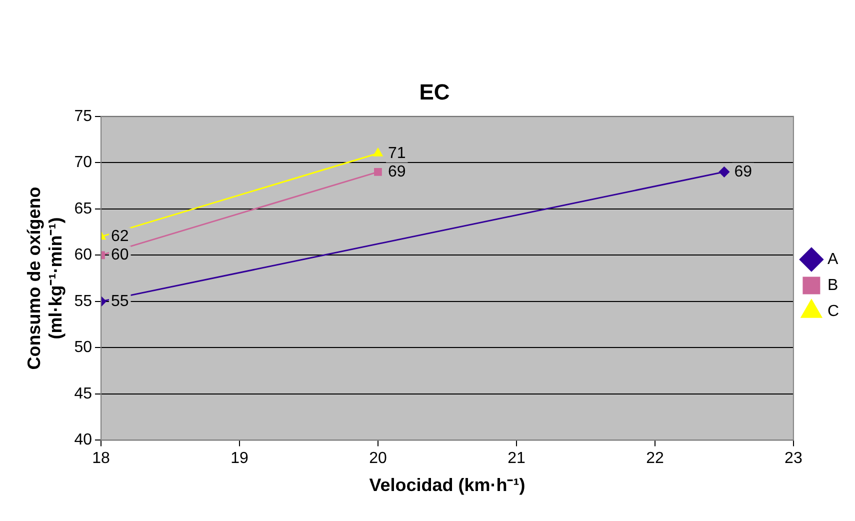 The image size is (855, 521). What do you see at coordinates (832, 259) in the screenshot?
I see `legend-label: A` at bounding box center [832, 259].